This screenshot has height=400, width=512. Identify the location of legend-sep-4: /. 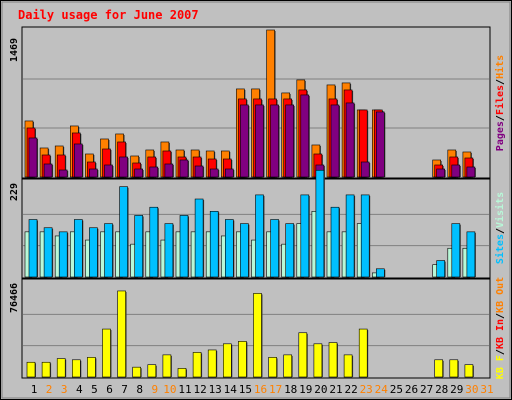
(500, 352).